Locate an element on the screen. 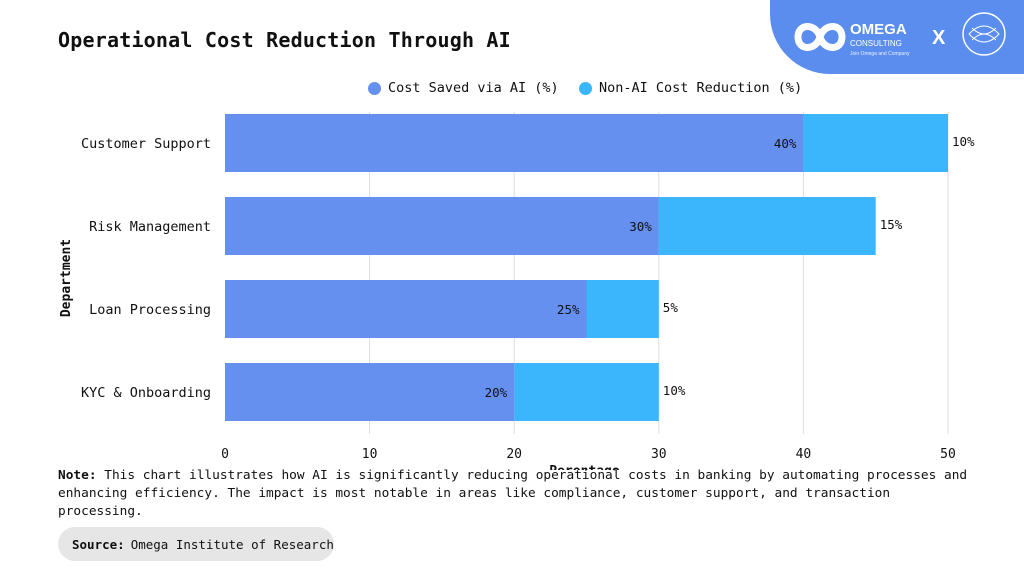 The height and width of the screenshot is (576, 1024). y-axis-label: Department is located at coordinates (66, 278).